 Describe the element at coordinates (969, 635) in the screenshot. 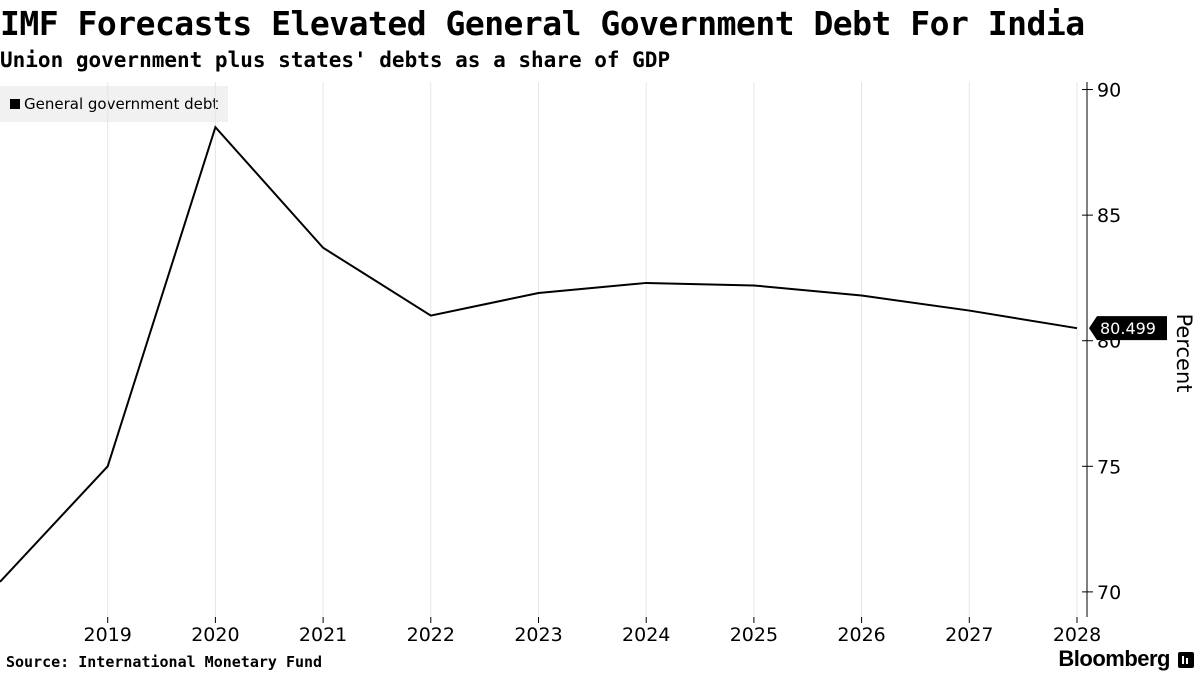

I see `x-tick-label: 2027` at that location.